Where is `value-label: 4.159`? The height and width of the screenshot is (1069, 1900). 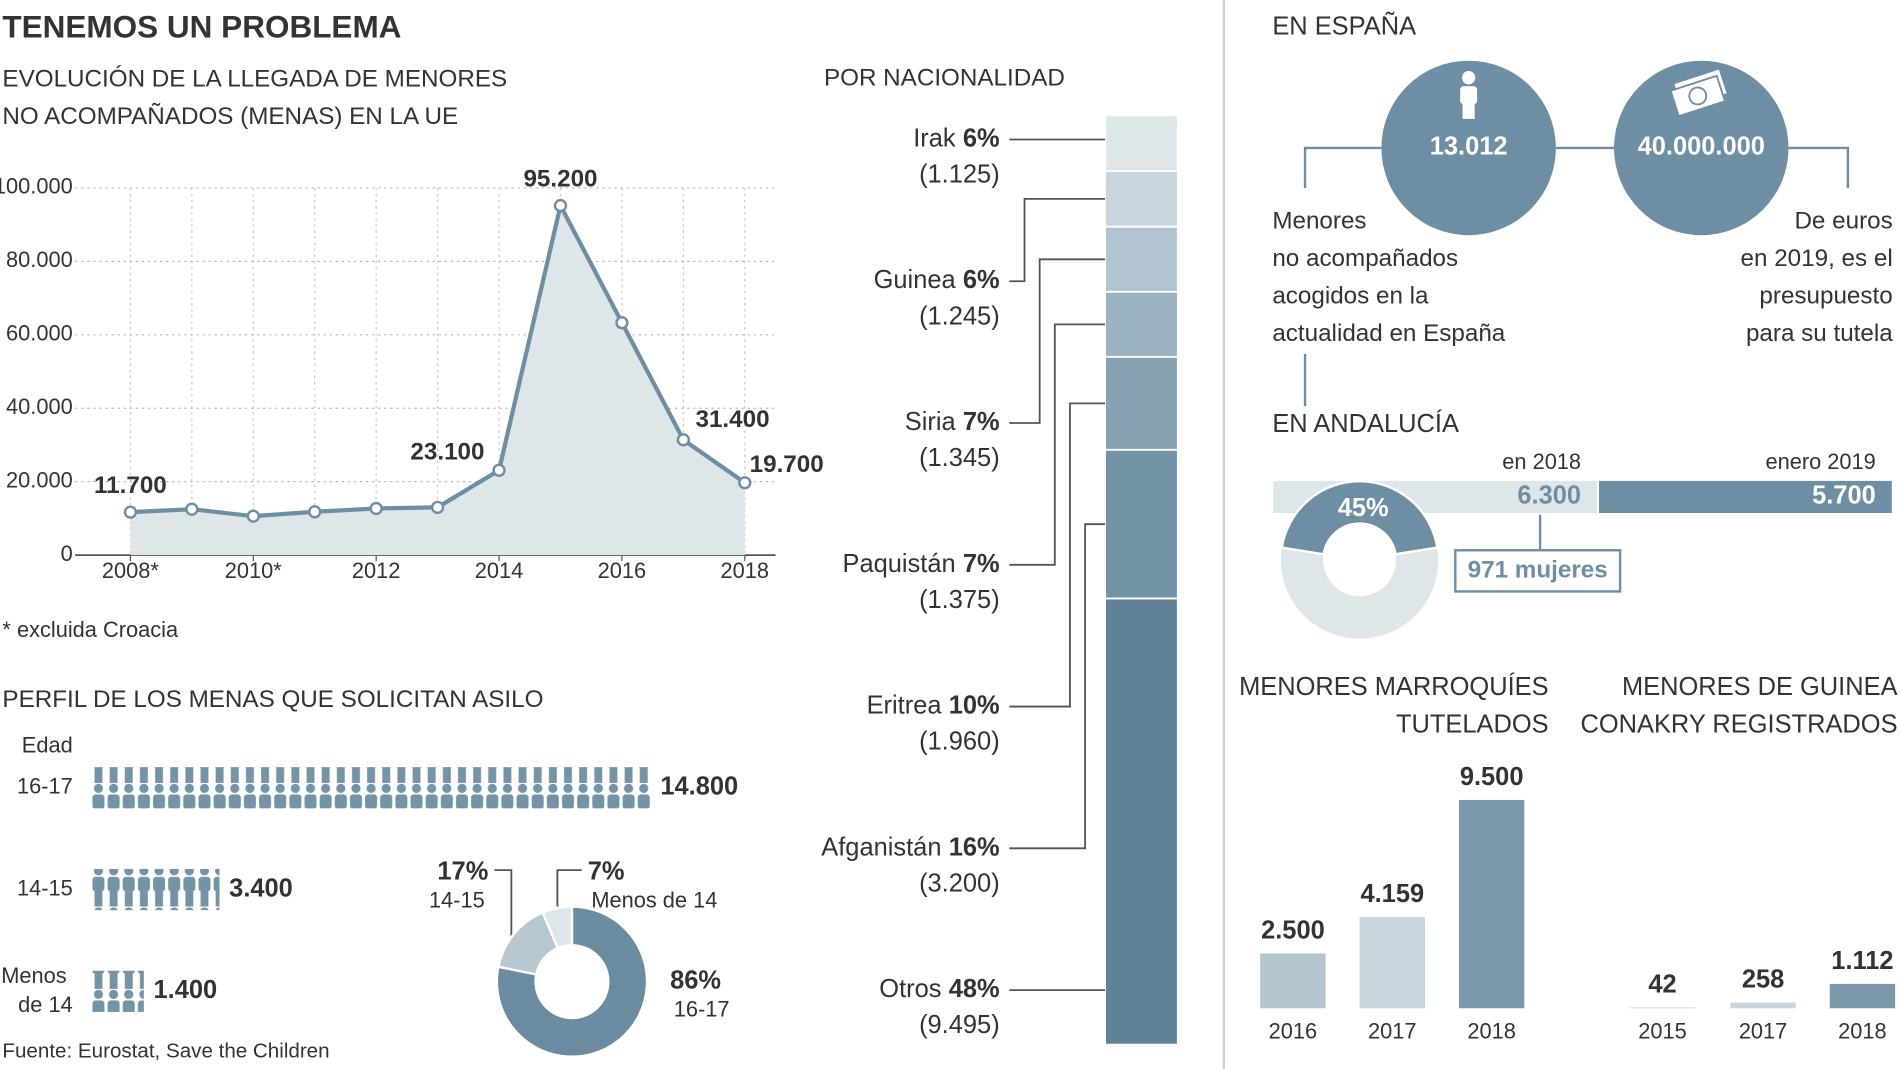
value-label: 4.159 is located at coordinates (1392, 894).